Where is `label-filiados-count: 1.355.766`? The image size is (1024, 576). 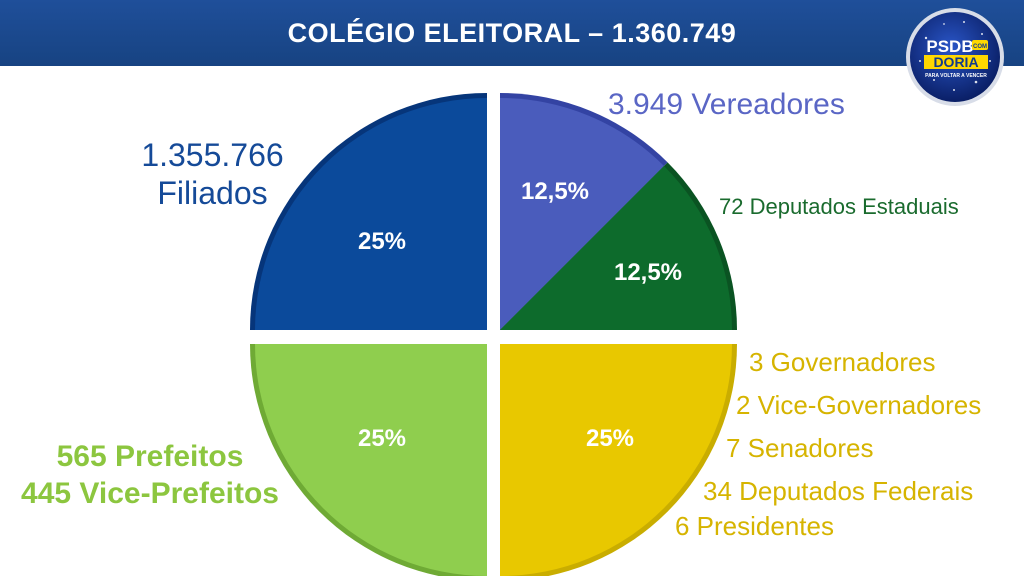
label-filiados-count: 1.355.766 is located at coordinates (212, 155).